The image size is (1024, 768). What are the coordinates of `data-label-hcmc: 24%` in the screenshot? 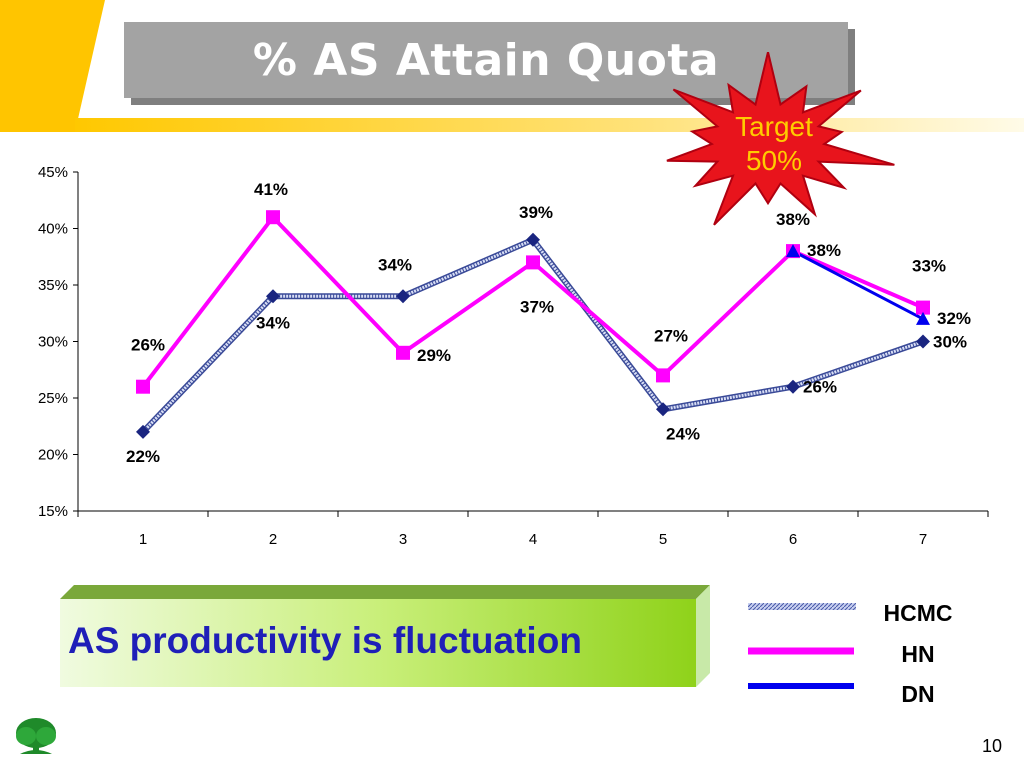 It's located at (683, 433).